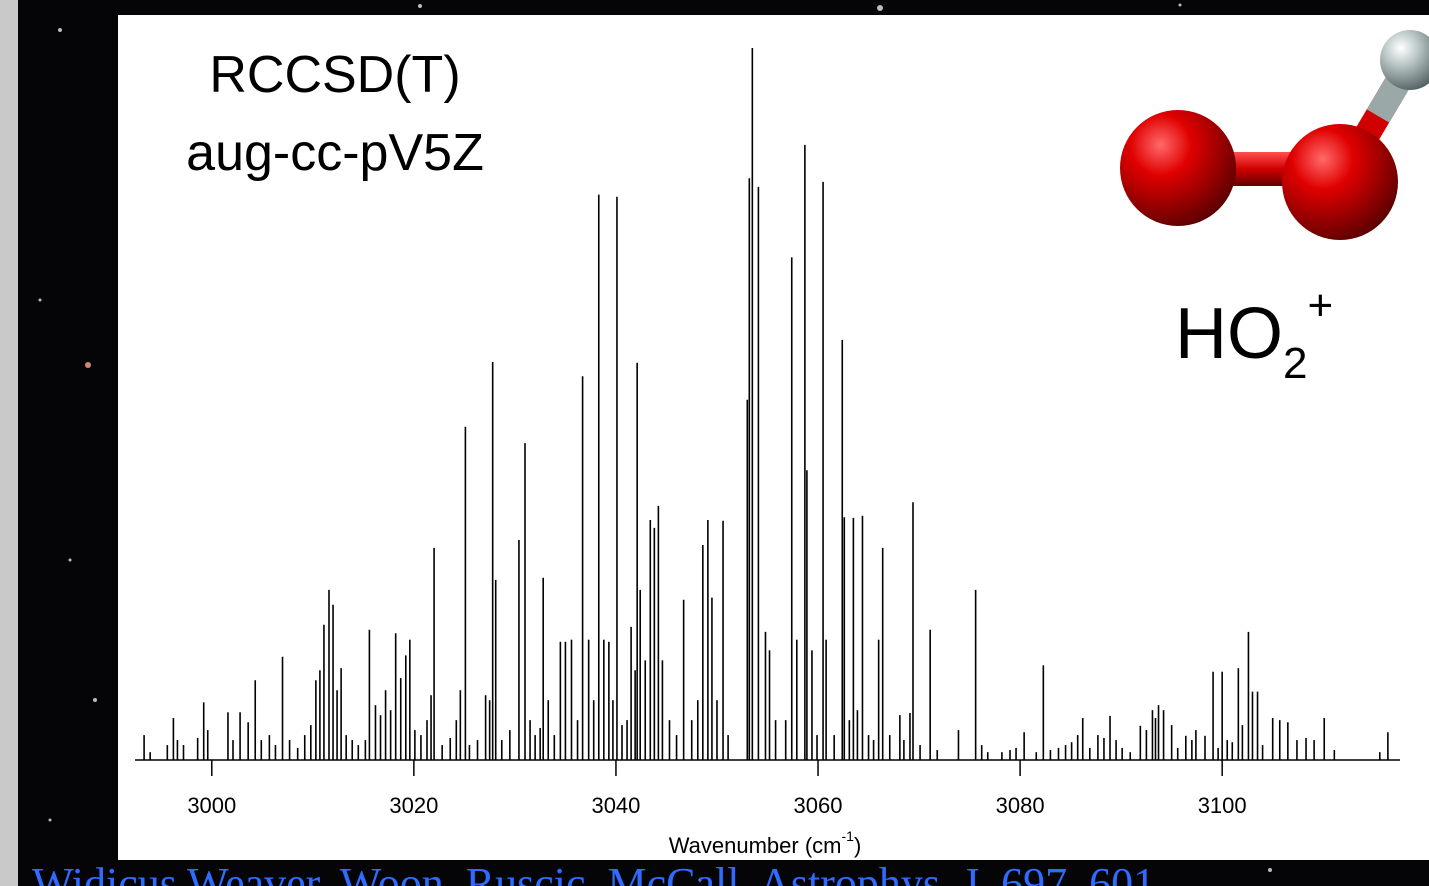  Describe the element at coordinates (1229, 334) in the screenshot. I see `formula-base: HO` at that location.